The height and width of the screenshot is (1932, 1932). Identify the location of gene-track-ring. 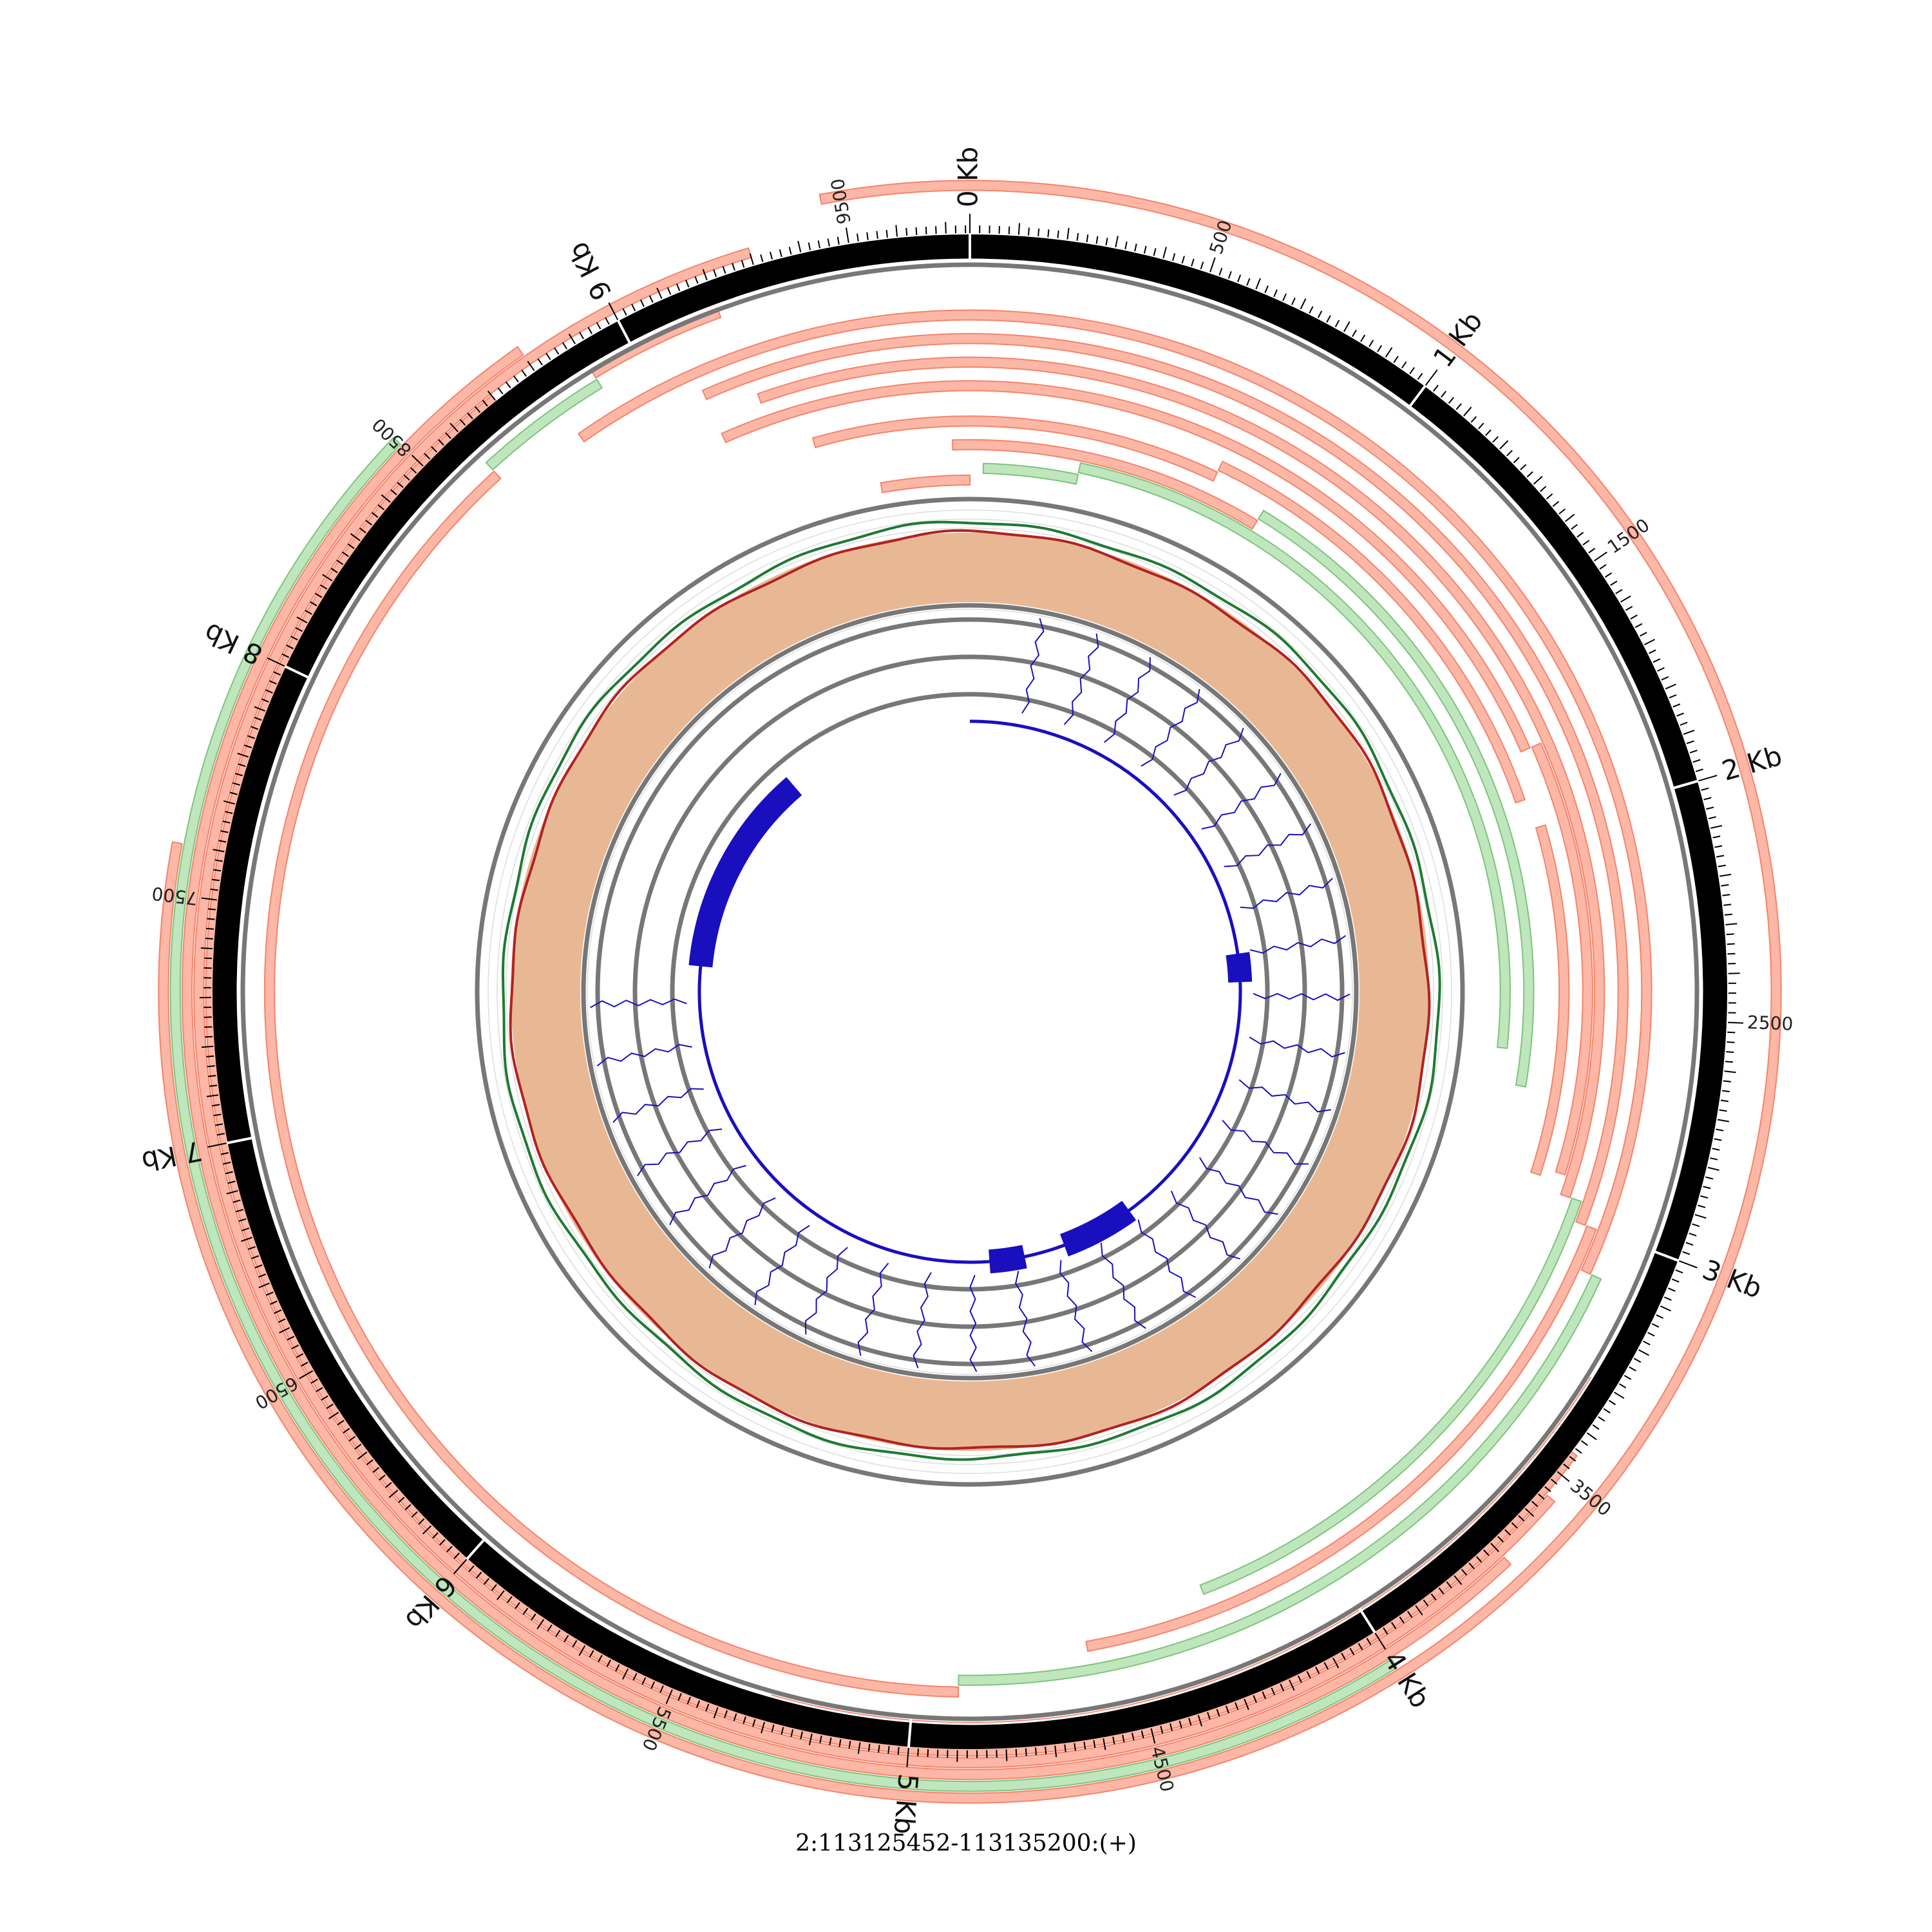
(970, 992).